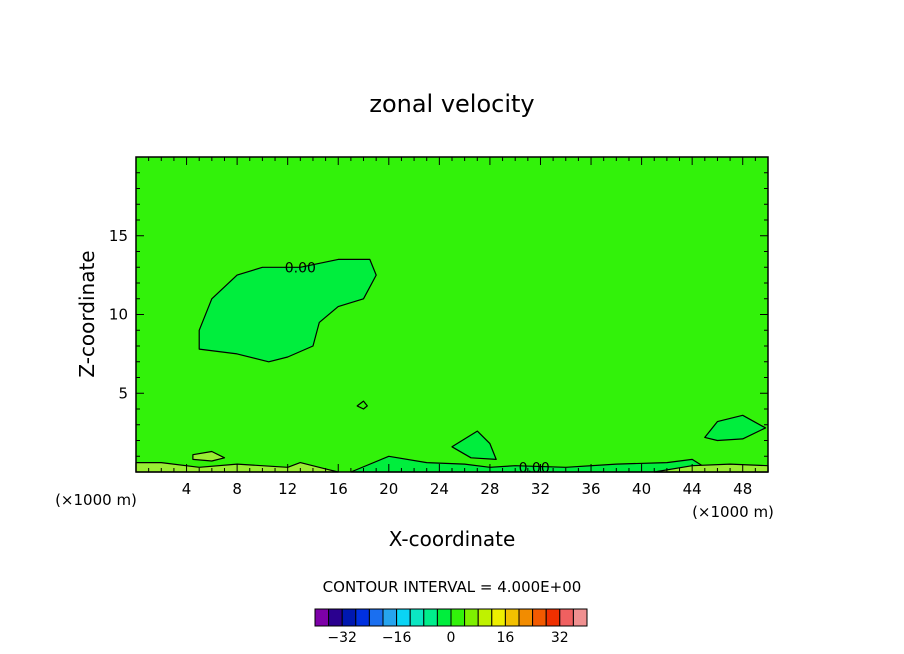  Describe the element at coordinates (287, 489) in the screenshot. I see `x-tick-label: 12` at that location.